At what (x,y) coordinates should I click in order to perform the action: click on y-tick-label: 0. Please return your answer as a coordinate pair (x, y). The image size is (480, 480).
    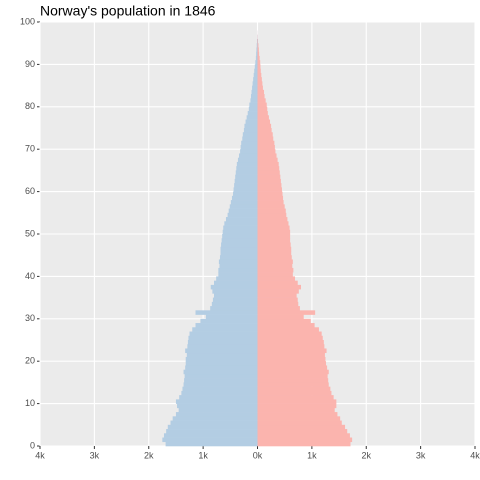
    Looking at the image, I should click on (32, 445).